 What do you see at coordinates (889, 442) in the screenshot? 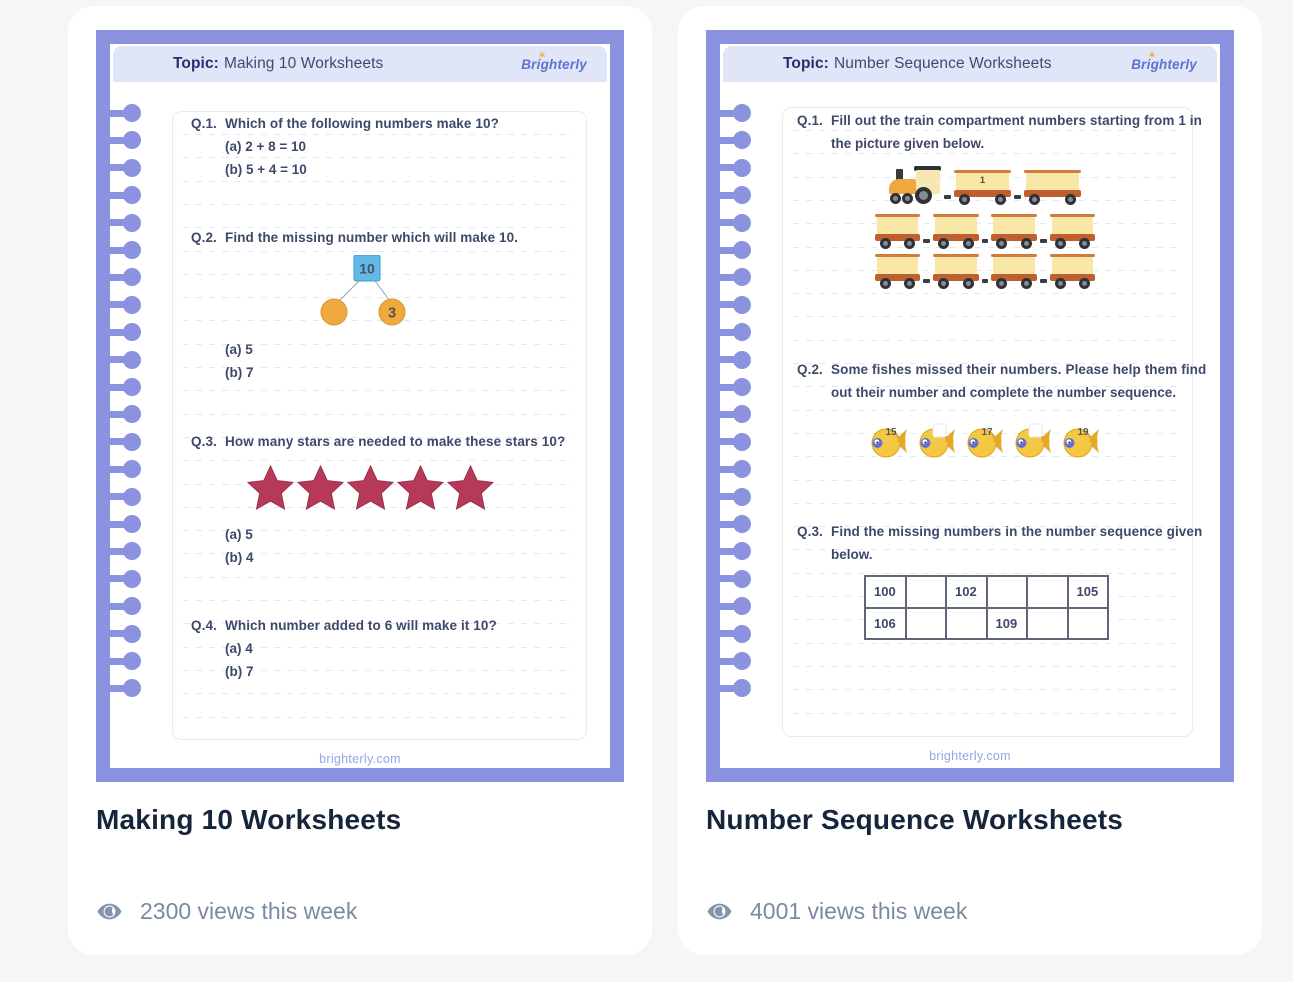
I see `fish-icon: 15` at bounding box center [889, 442].